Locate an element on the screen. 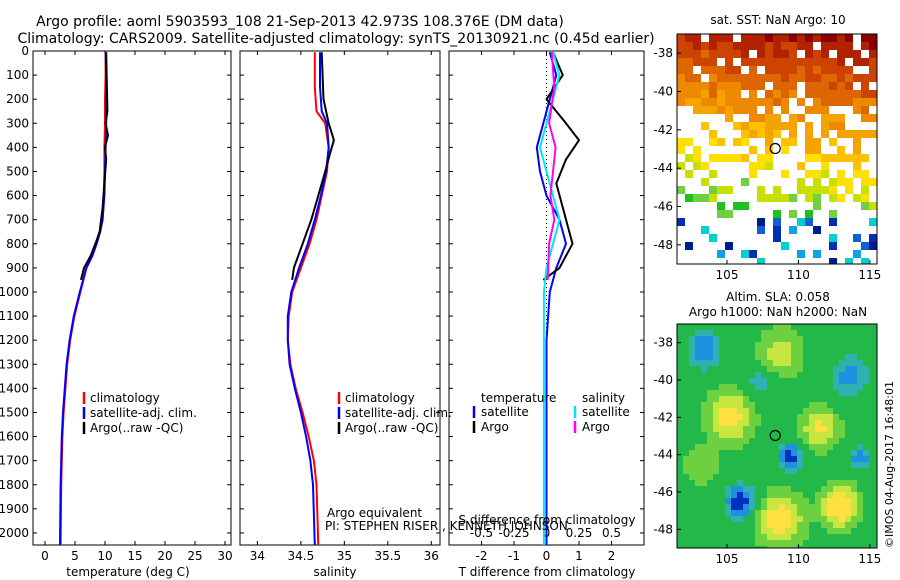 The image size is (900, 580). temp-xtick-label: 10 is located at coordinates (104, 556).